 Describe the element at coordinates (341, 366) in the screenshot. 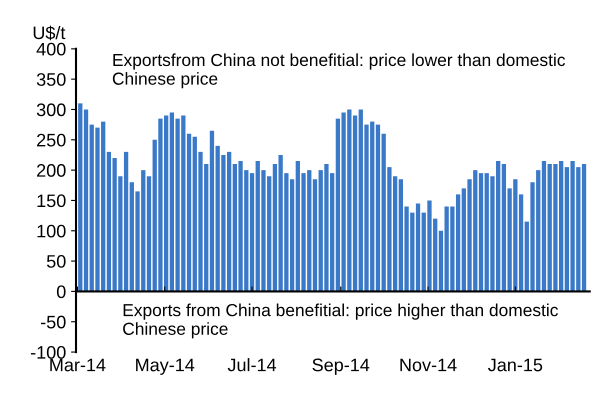

I see `x-tick-label: Sep-14` at that location.